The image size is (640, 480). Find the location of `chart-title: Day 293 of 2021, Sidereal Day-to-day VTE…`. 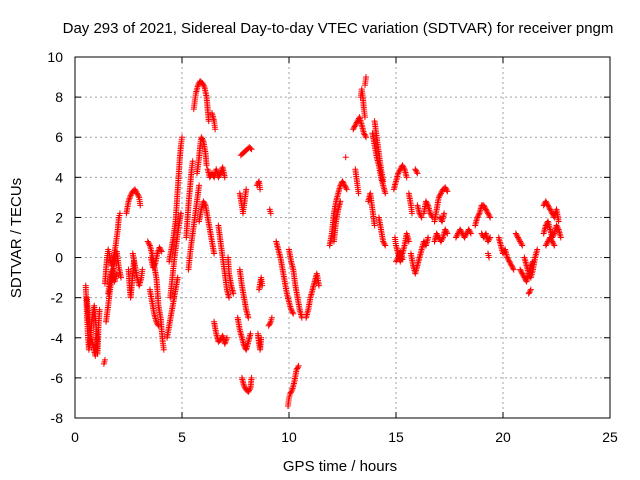

chart-title: Day 293 of 2021, Sidereal Day-to-day VTE… is located at coordinates (338, 28).